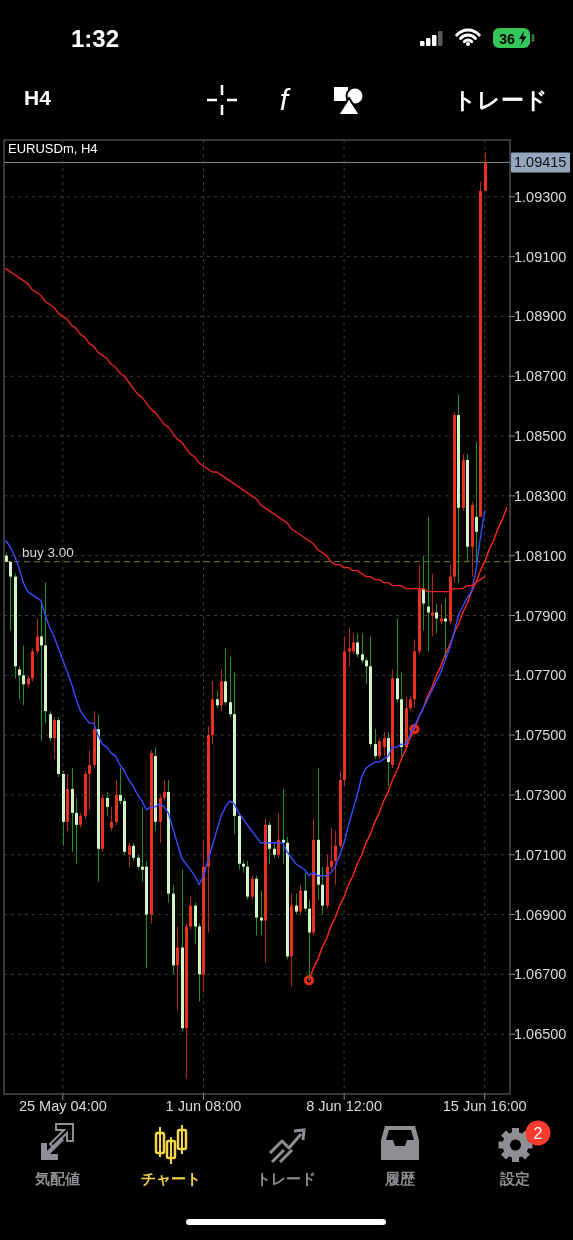  I want to click on tab-label: トレード, so click(286, 1179).